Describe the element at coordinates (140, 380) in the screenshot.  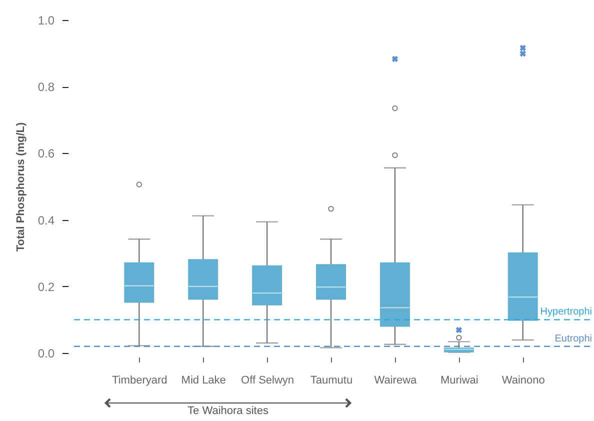
I see `x-tick-label: Timberyard` at that location.